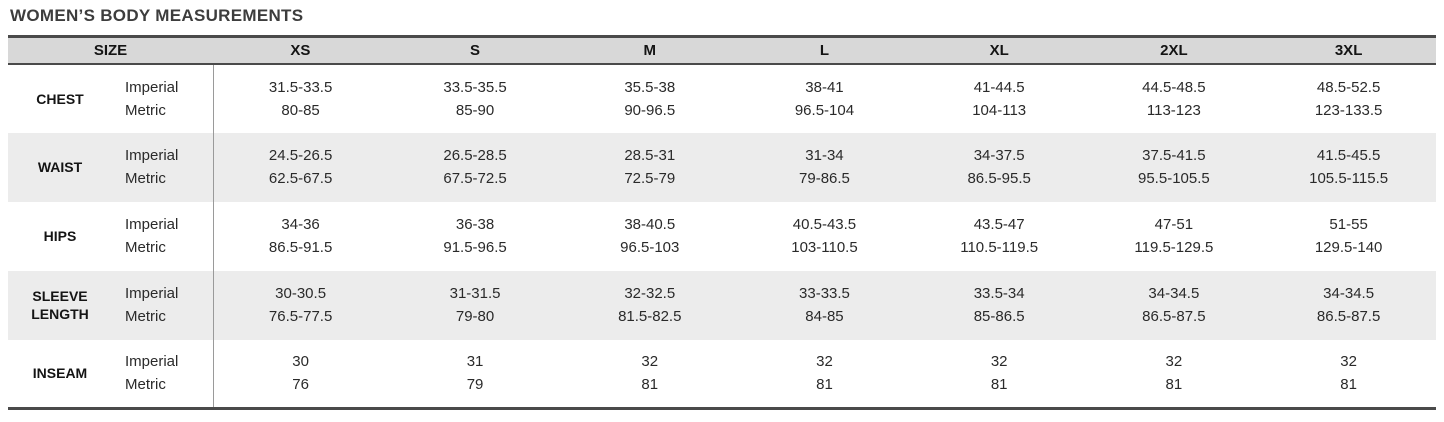 Image resolution: width=1444 pixels, height=422 pixels. What do you see at coordinates (60, 167) in the screenshot?
I see `measurement-label: WAIST` at bounding box center [60, 167].